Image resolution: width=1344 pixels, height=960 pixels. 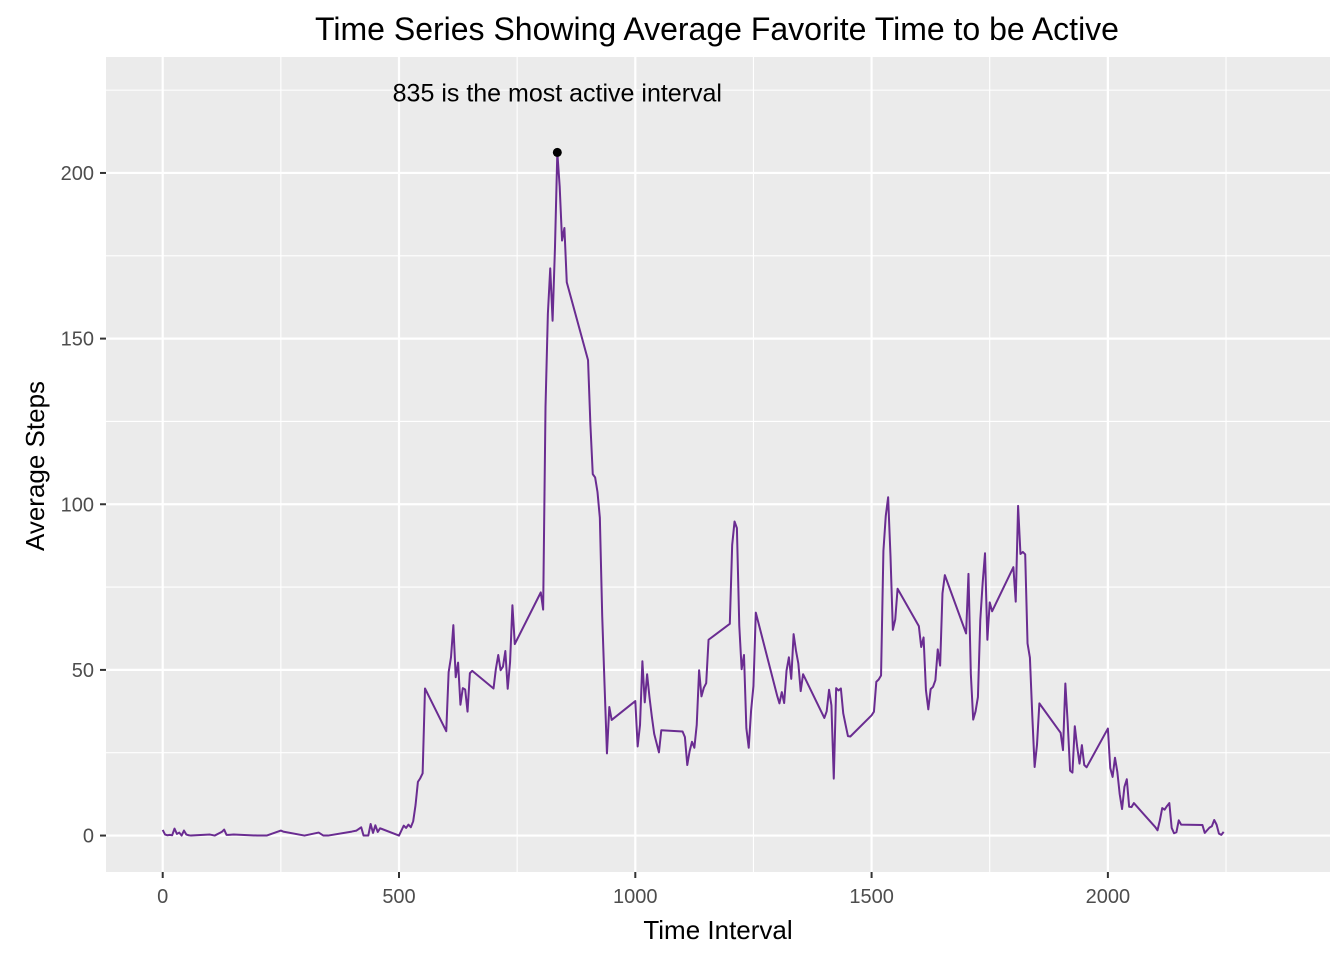 I want to click on x-tick-label: 500, so click(x=398, y=897).